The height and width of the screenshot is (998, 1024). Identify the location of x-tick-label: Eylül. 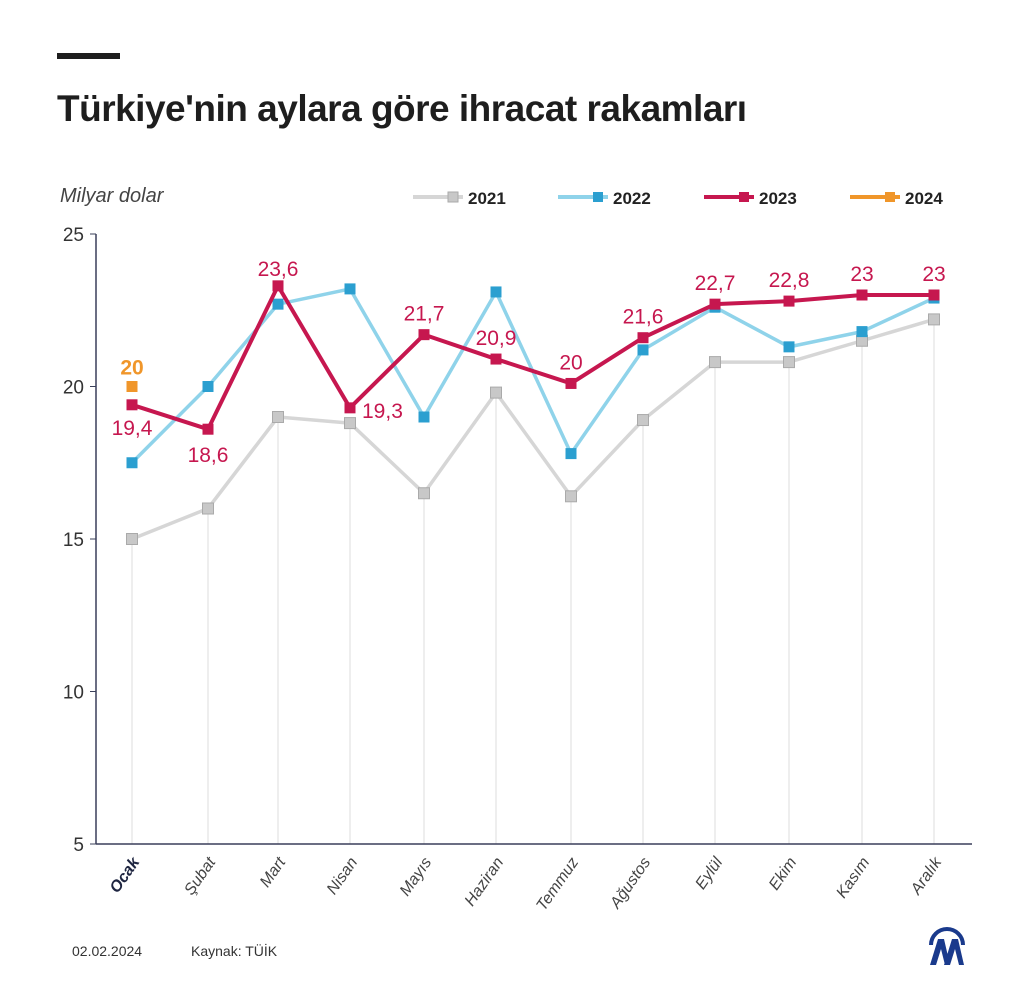
(709, 873).